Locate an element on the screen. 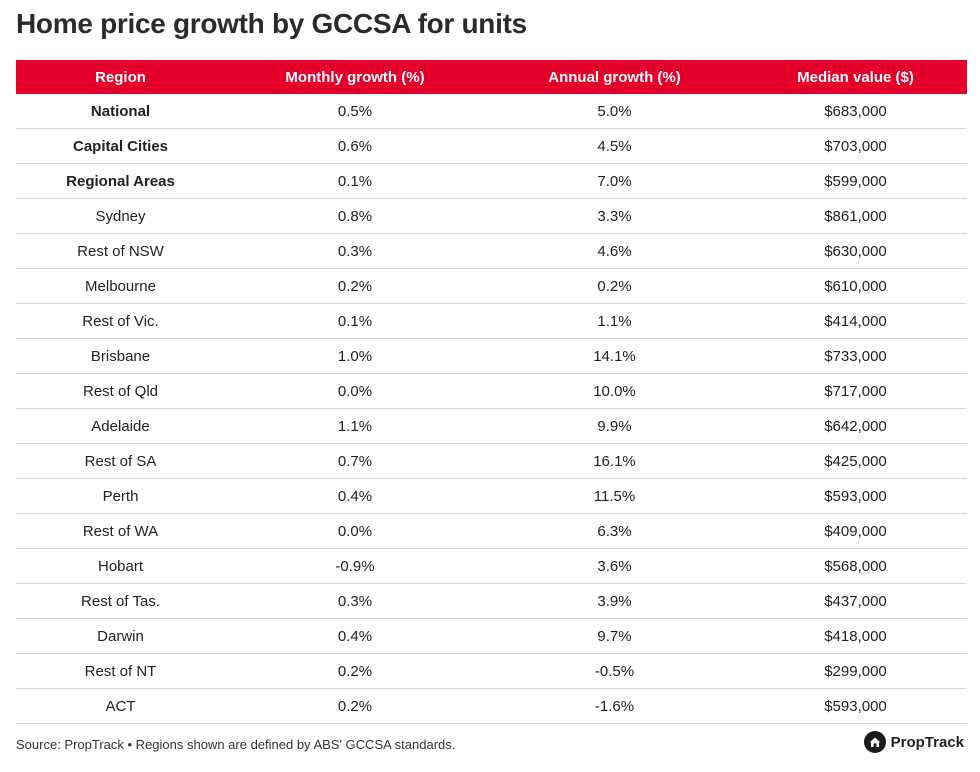 This screenshot has height=772, width=980. table-row: Perth 0.4% 11.5% $593,000 is located at coordinates (491, 496).